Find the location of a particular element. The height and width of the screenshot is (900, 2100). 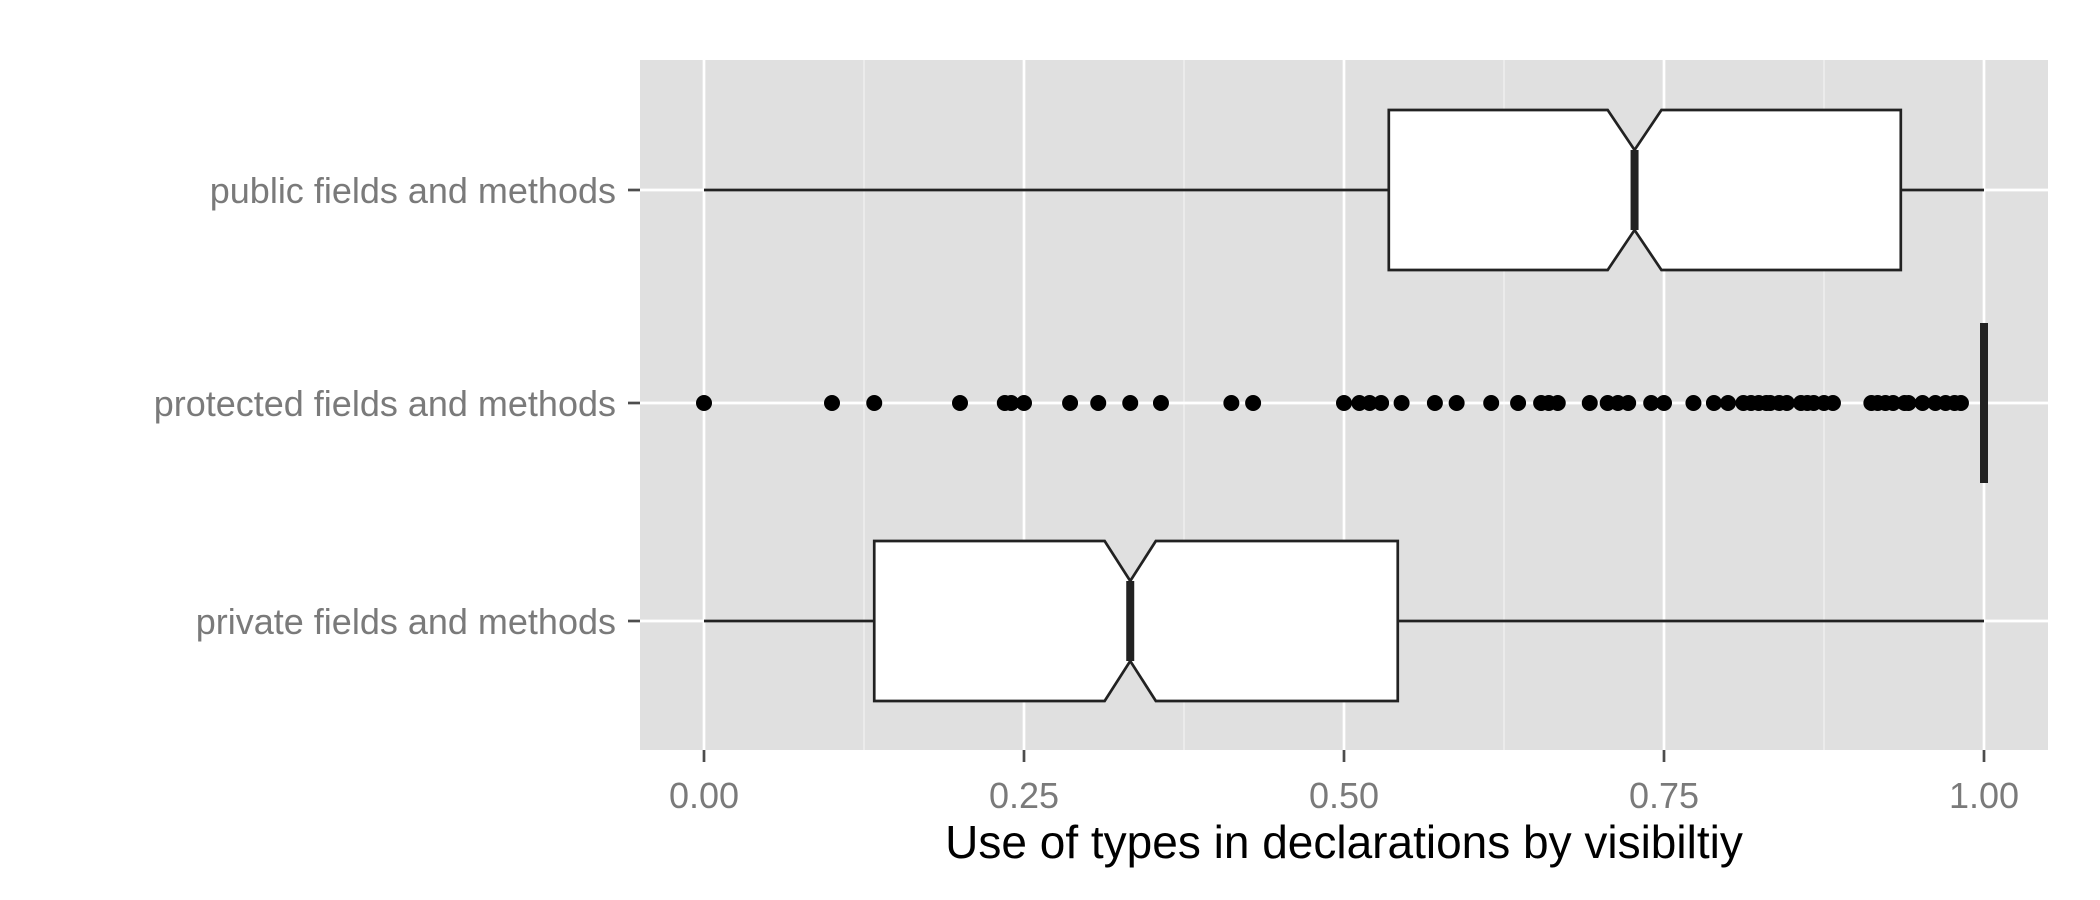

x-tick-label: 0.00 is located at coordinates (704, 795).